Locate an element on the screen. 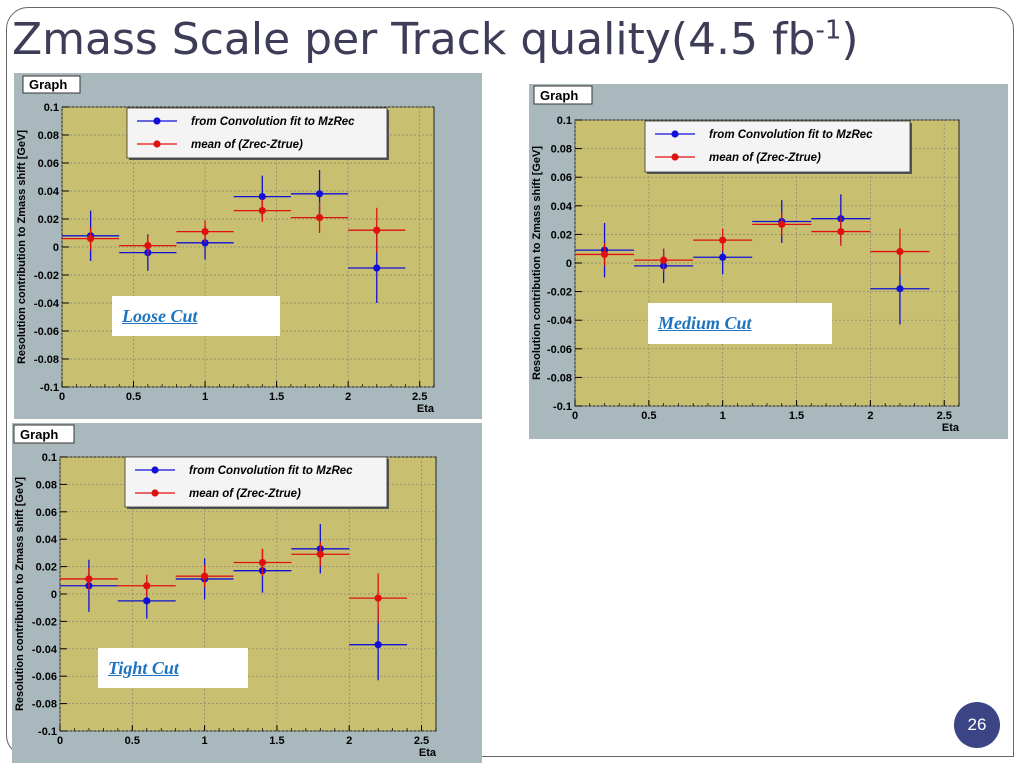 Image resolution: width=1024 pixels, height=768 pixels. title-superscript: -1 is located at coordinates (828, 30).